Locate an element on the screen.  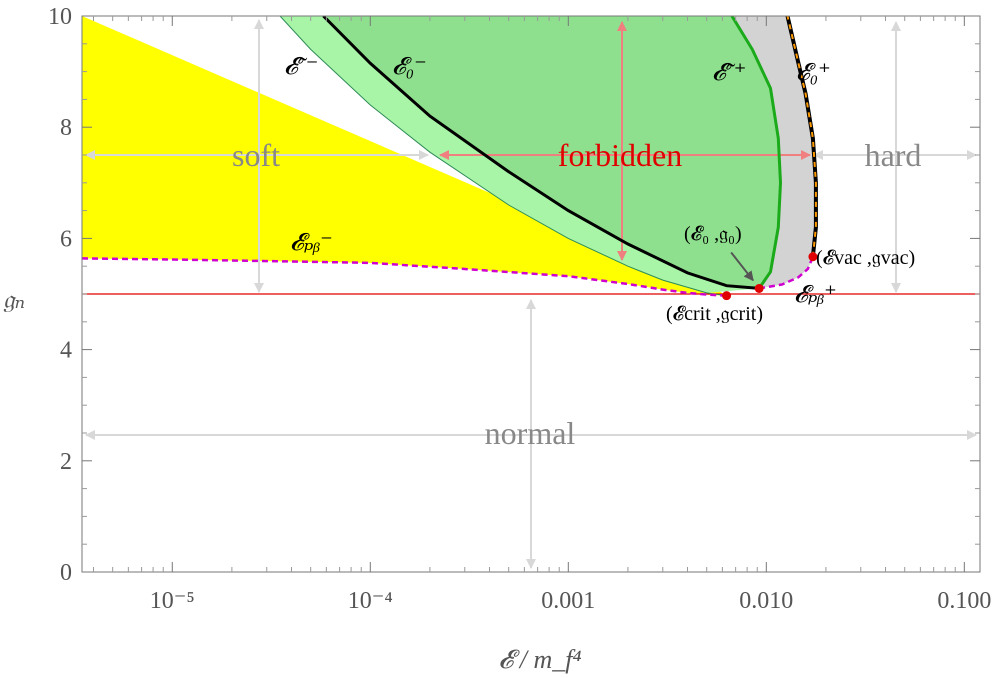
y-axis-title: 𝔤ₙ is located at coordinates (14, 299).